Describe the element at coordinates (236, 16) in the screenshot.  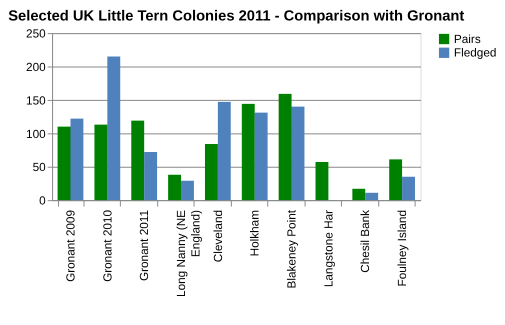
I see `chart-title: Selected UK Little Tern Colonies 2011 - Comparison with Gronant` at that location.